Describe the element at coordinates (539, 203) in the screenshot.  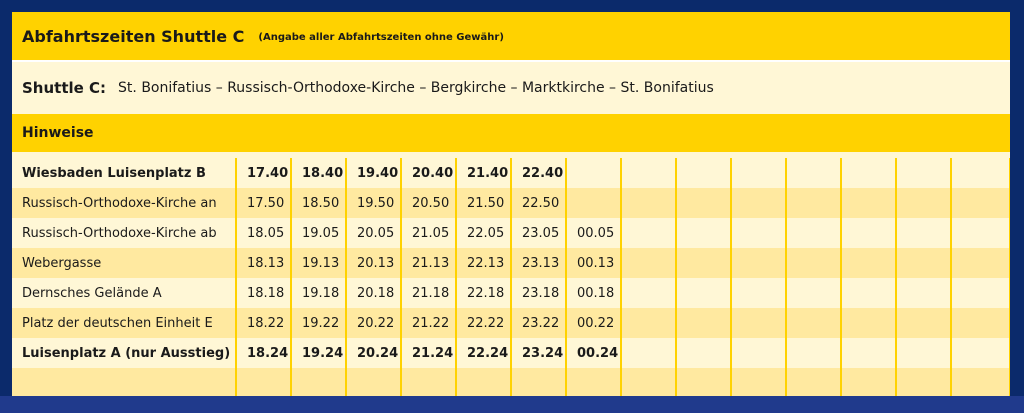
I see `departure-time-cell: 22.50` at that location.